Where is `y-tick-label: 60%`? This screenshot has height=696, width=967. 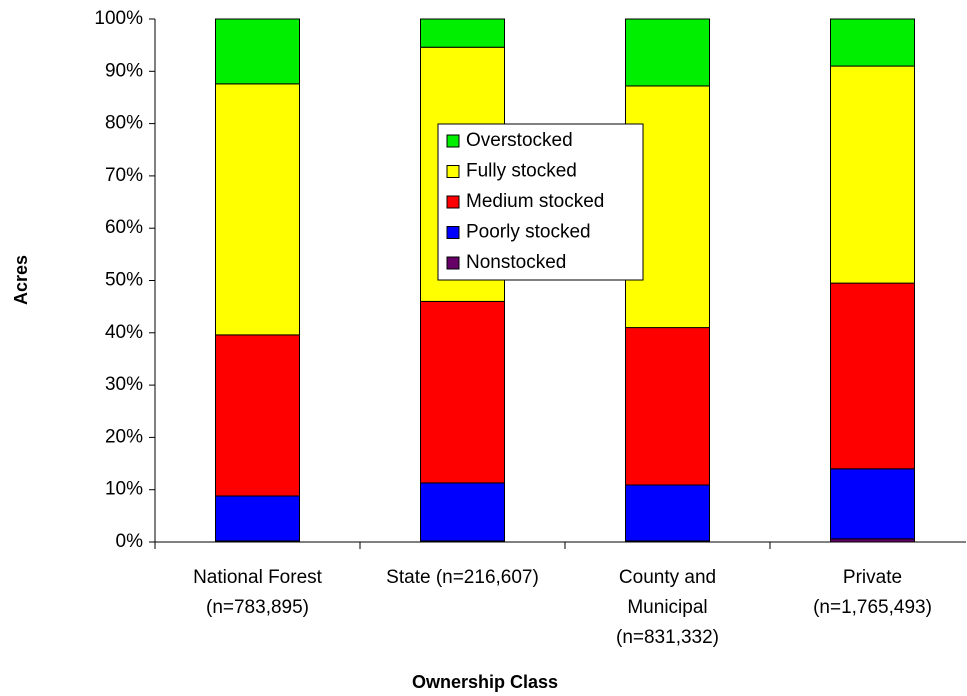
y-tick-label: 60% is located at coordinates (124, 227).